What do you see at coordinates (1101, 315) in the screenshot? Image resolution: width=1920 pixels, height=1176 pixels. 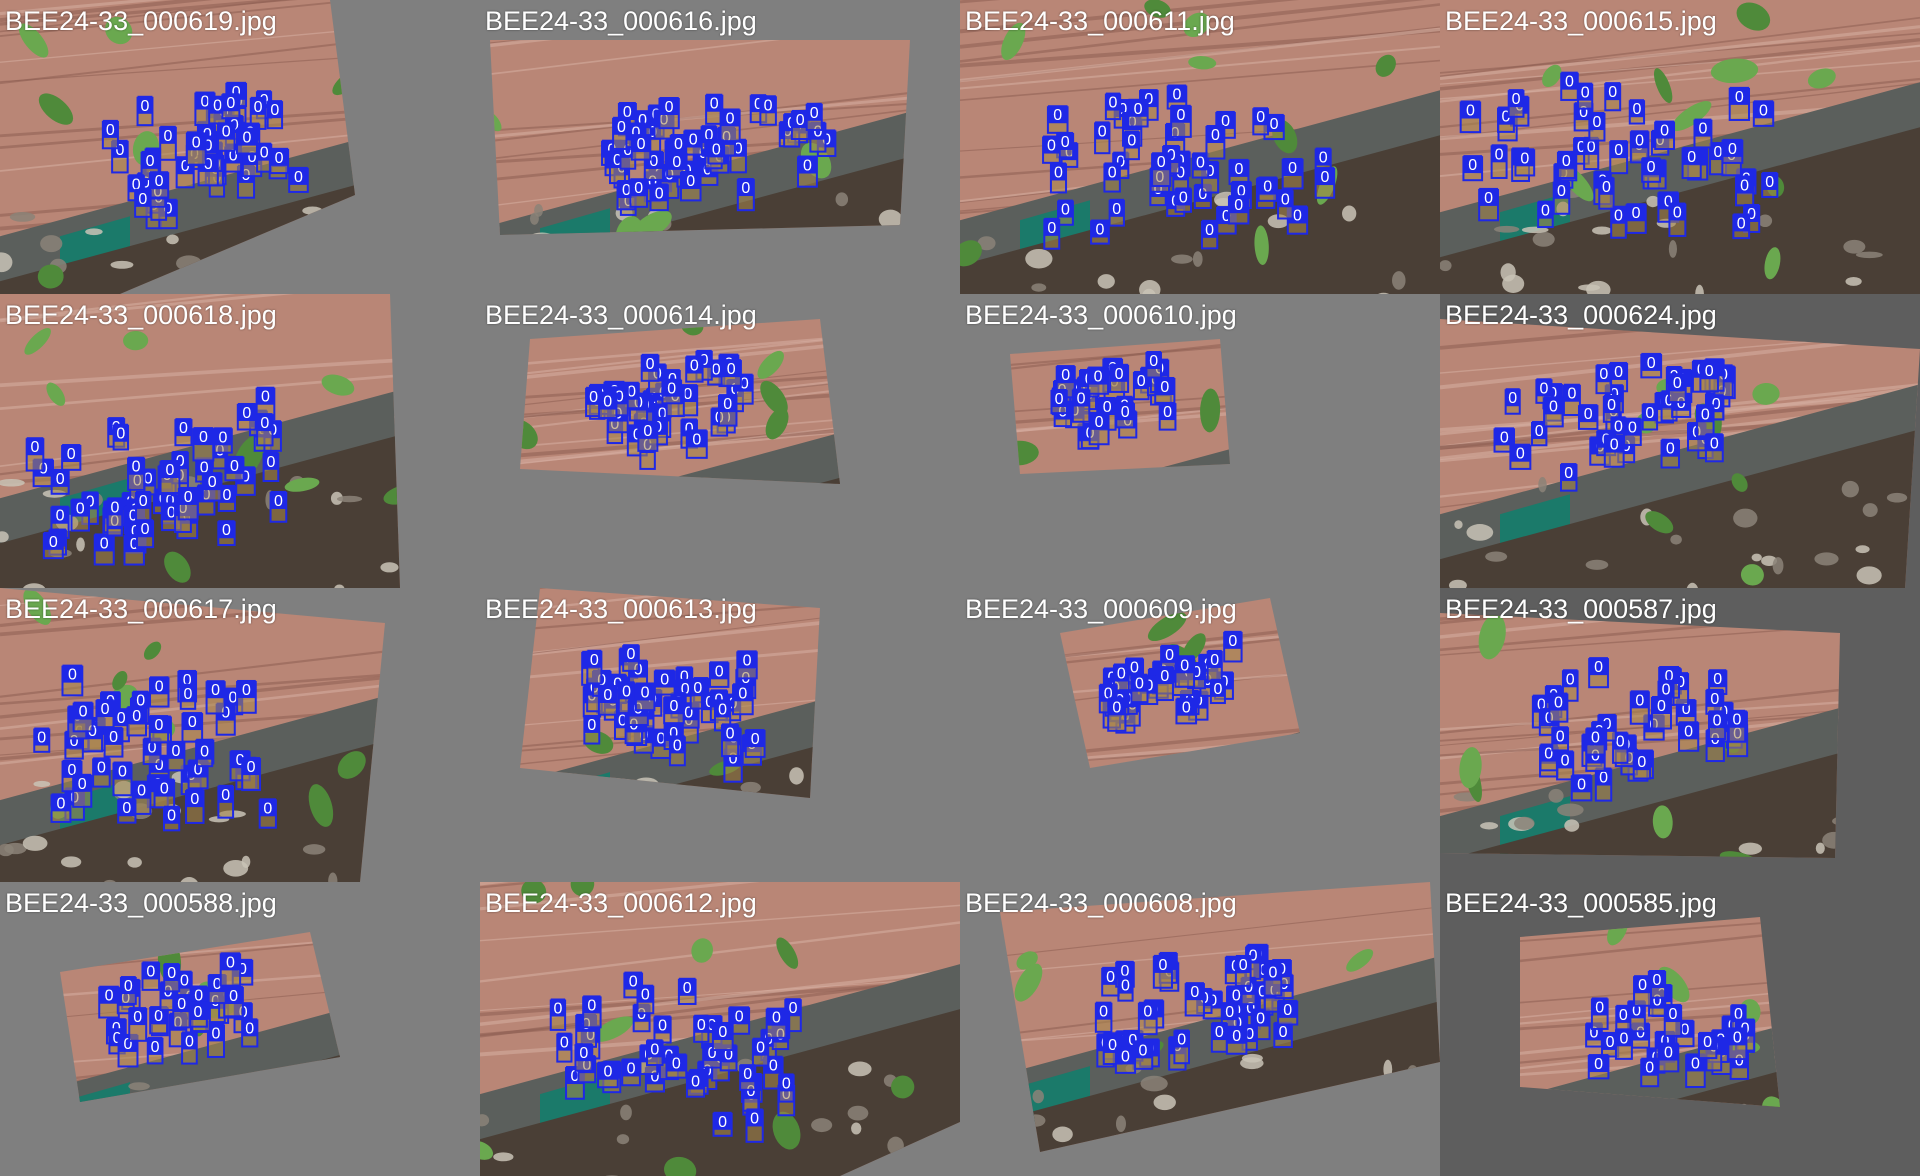 I see `image-filename: BEE24-33_000610.jpg` at bounding box center [1101, 315].